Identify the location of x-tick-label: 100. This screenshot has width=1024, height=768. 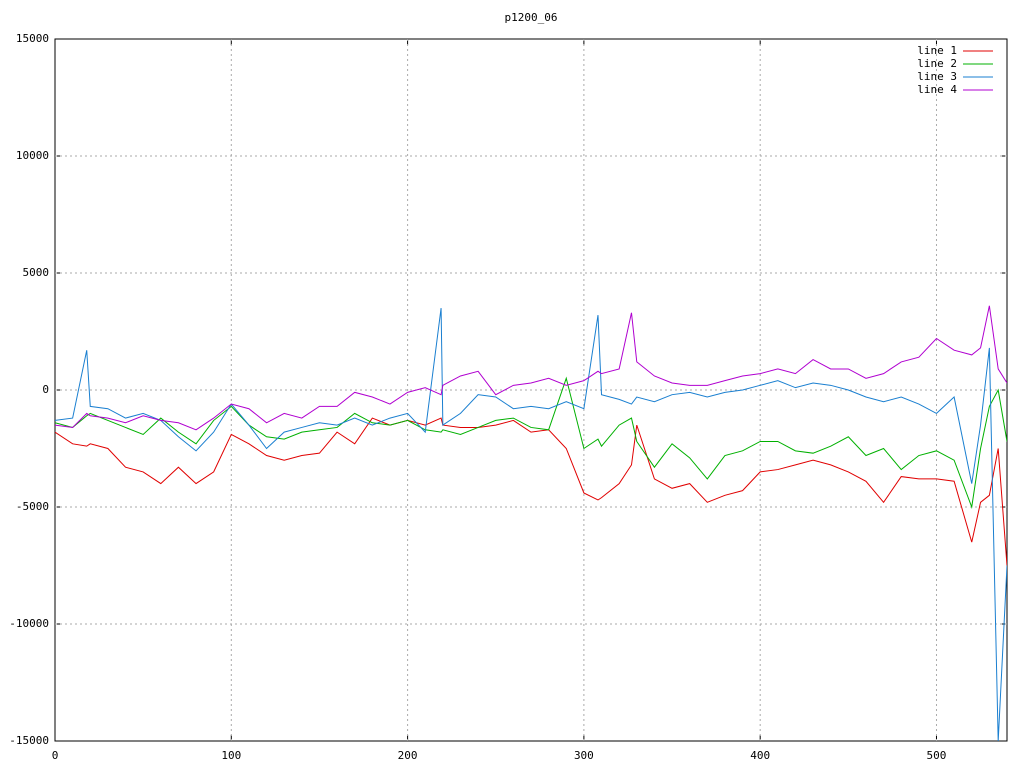
(231, 755).